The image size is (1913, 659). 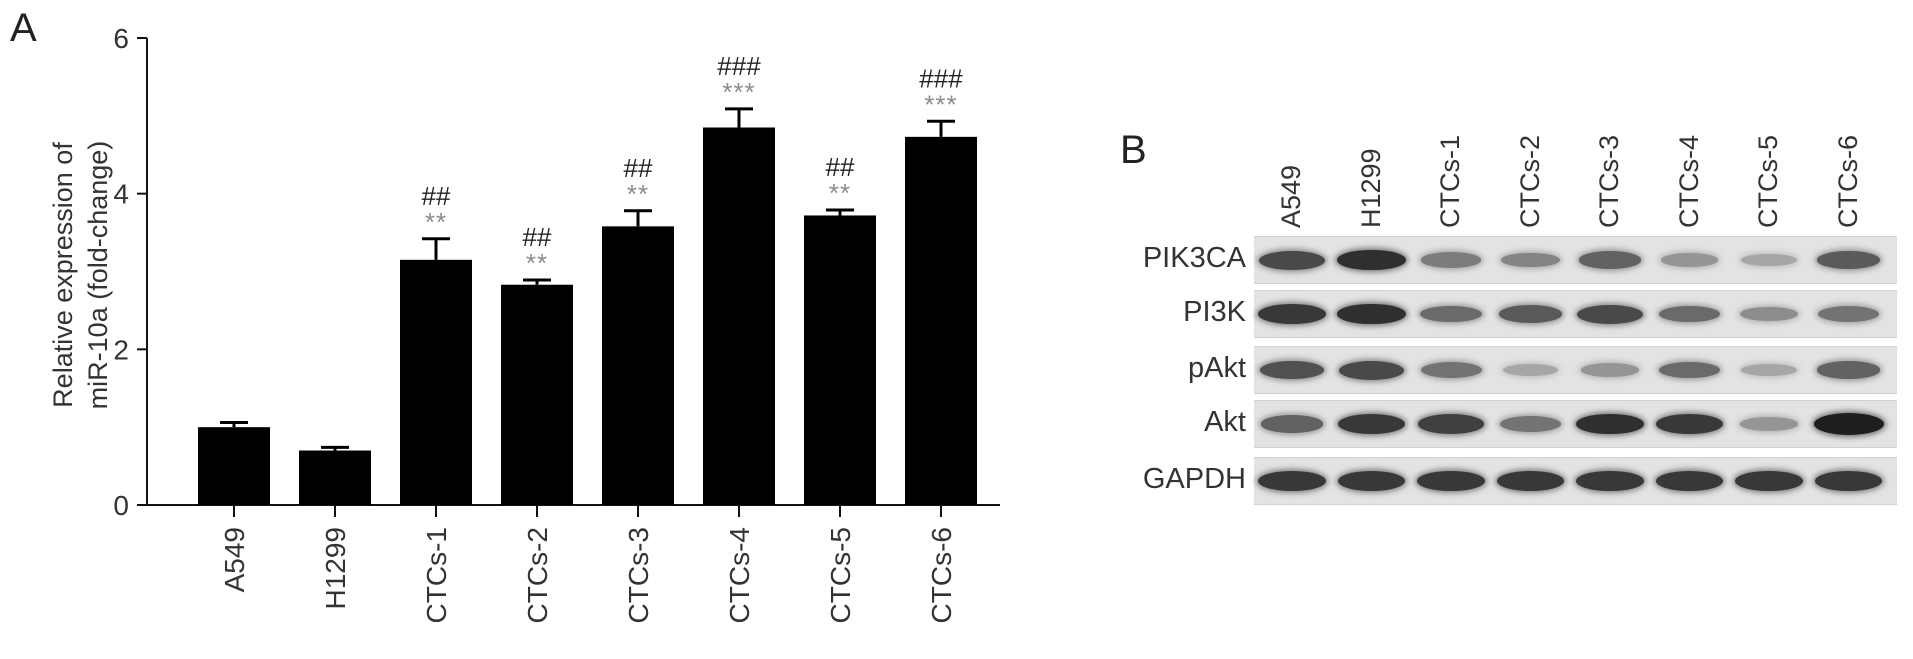 I want to click on blot-lane-label: CTCs-2, so click(x=1529, y=181).